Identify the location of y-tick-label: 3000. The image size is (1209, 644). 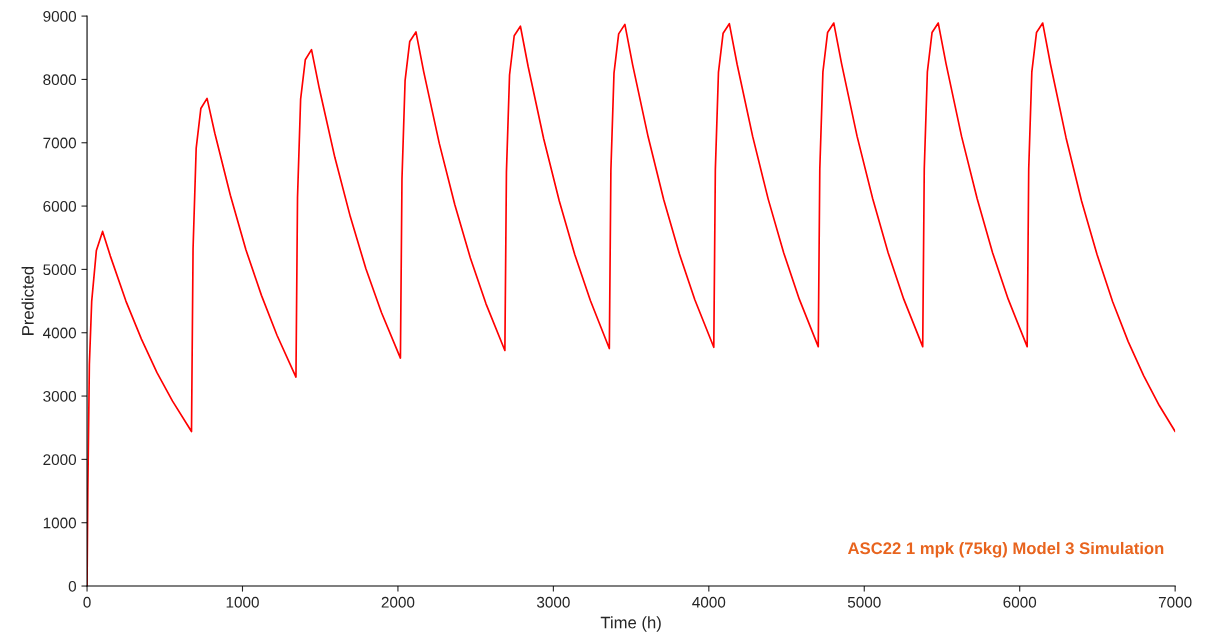
(60, 396).